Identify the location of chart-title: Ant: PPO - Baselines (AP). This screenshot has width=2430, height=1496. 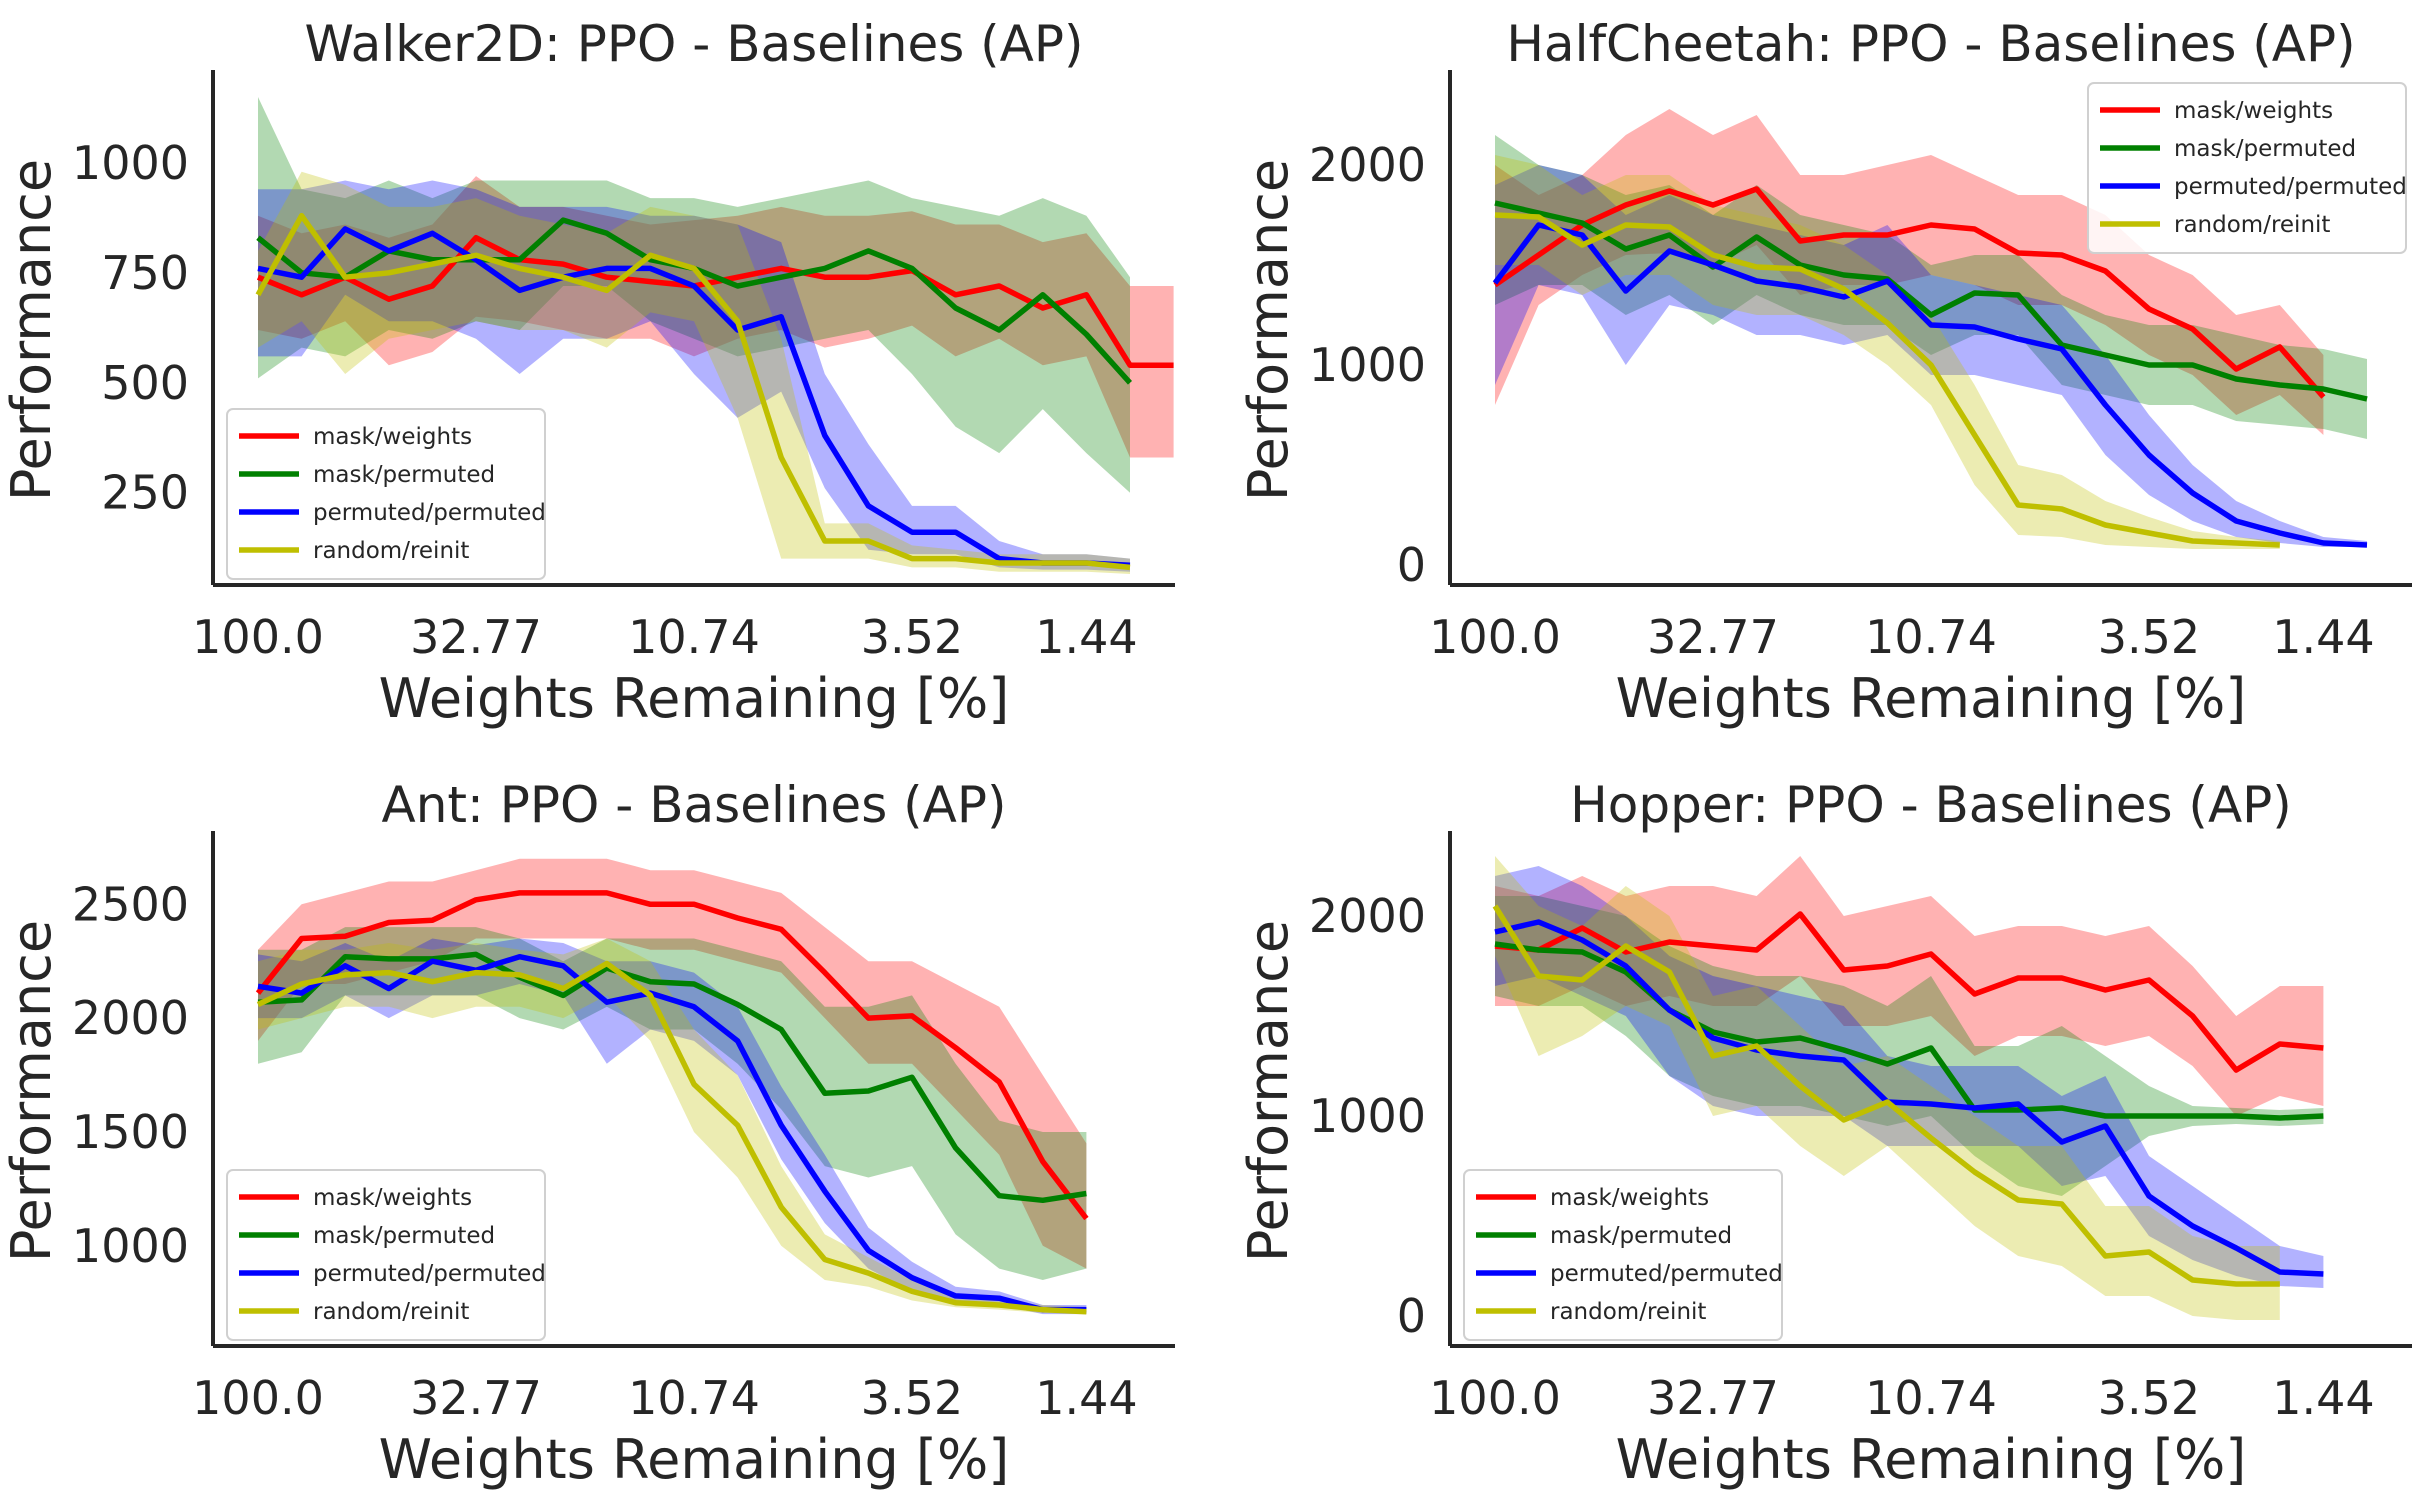
(693, 805).